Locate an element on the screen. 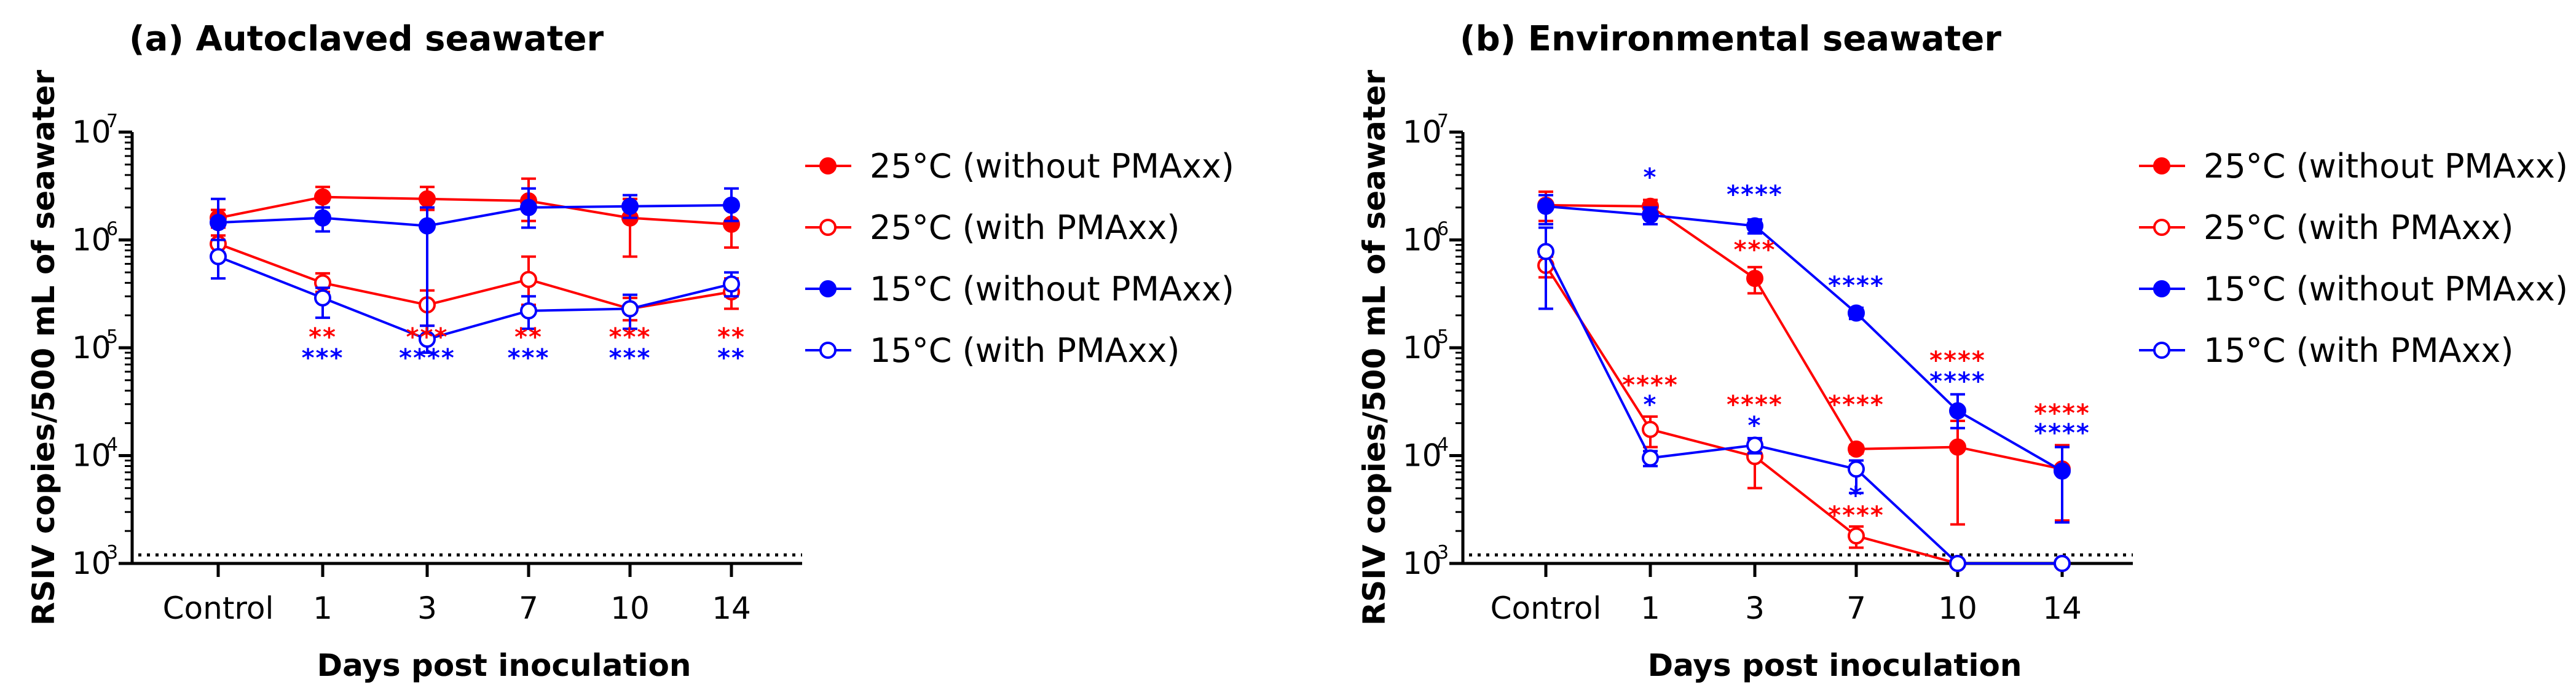 The image size is (2576, 698). y-tick-exponent: 5 is located at coordinates (1443, 337).